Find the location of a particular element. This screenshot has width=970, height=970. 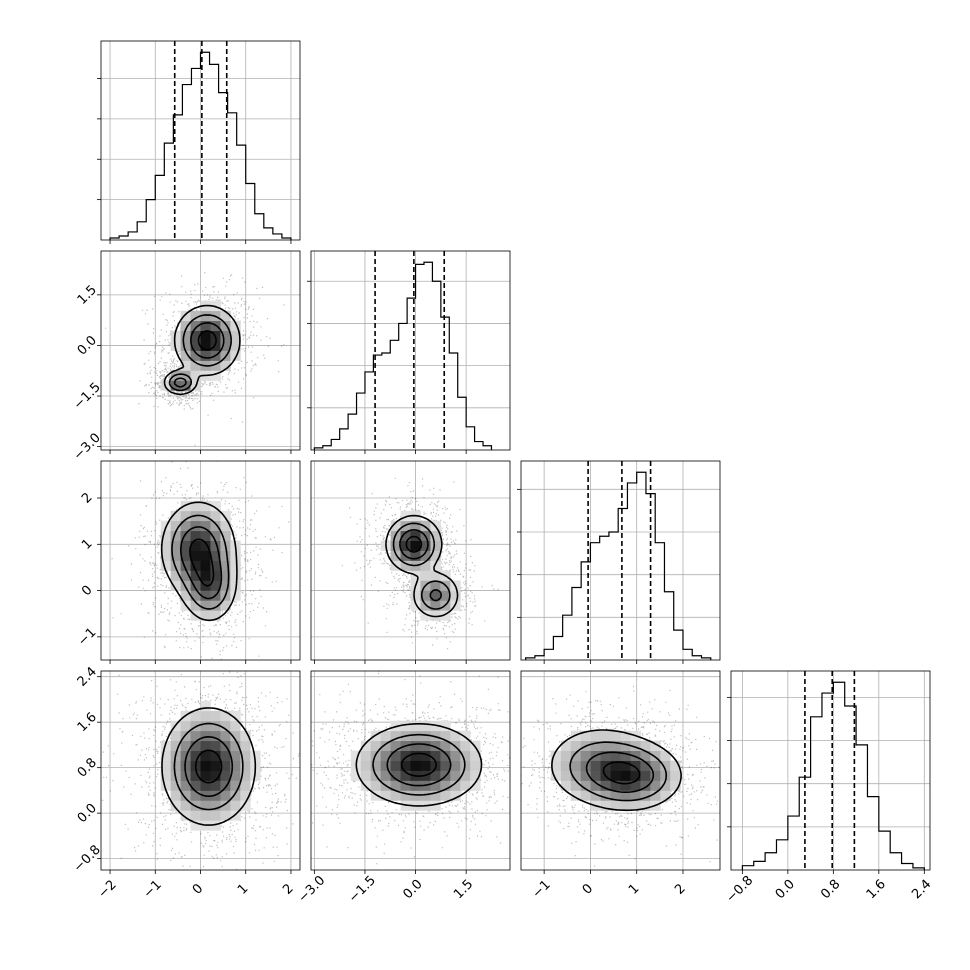

x-tick-label: 0.0 is located at coordinates (412, 889).